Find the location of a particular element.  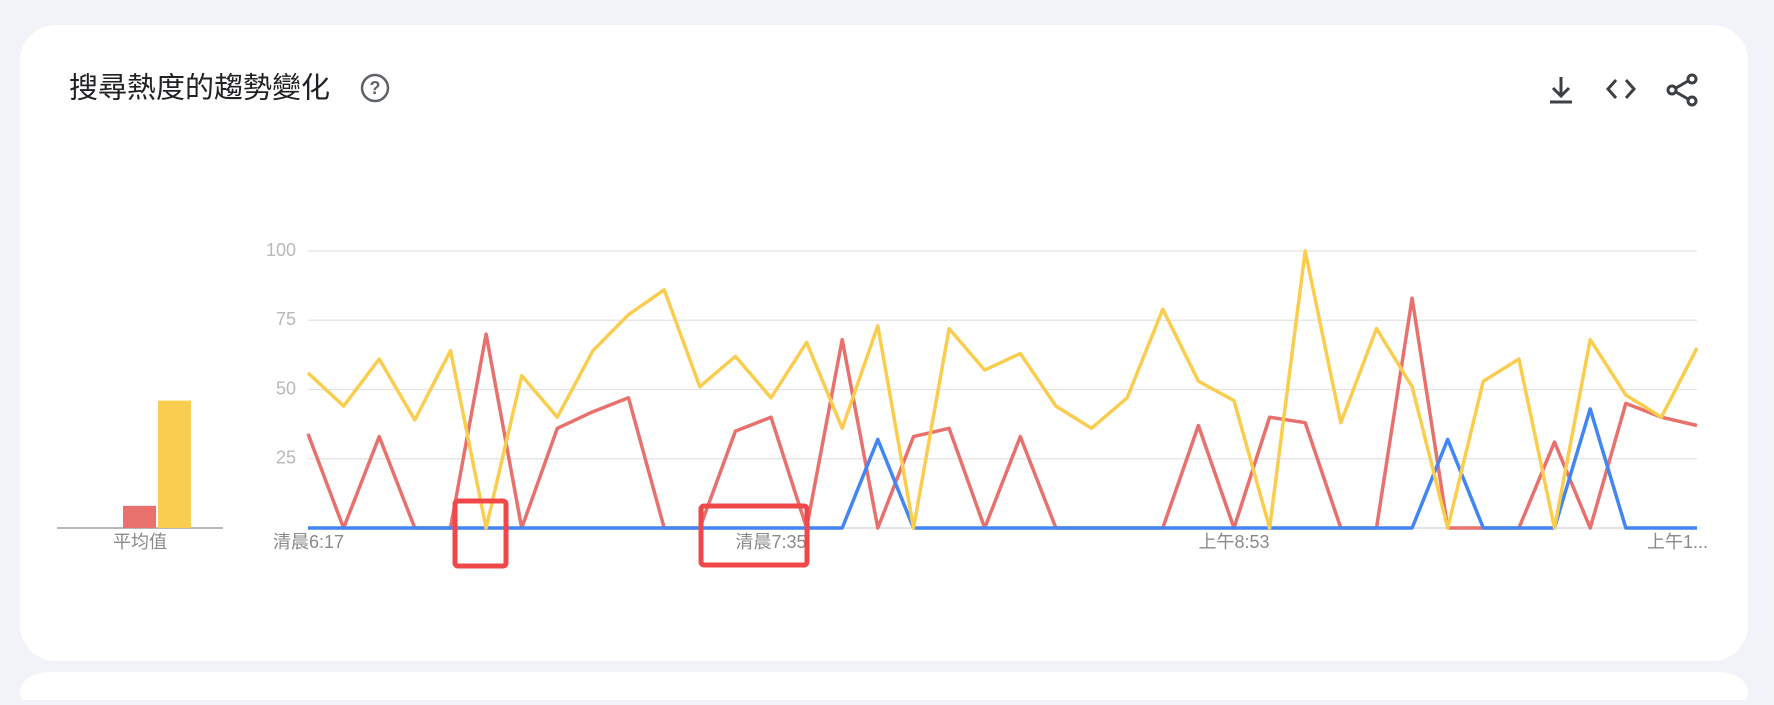

y-tick-label: 75 is located at coordinates (286, 319).